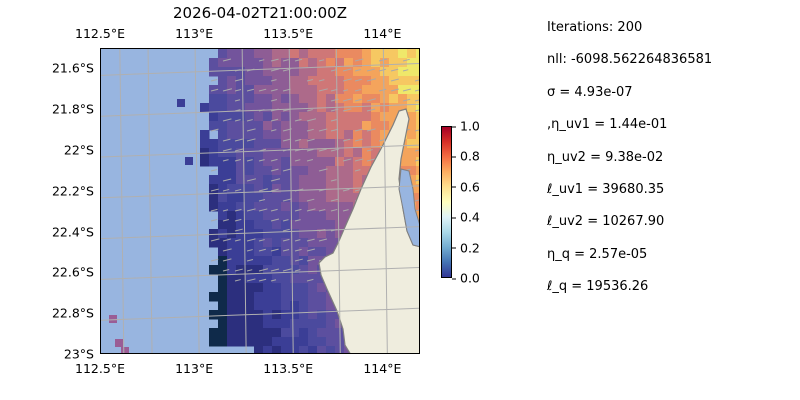  What do you see at coordinates (598, 287) in the screenshot?
I see `stat-line: ℓ_q = 19536.26` at bounding box center [598, 287].